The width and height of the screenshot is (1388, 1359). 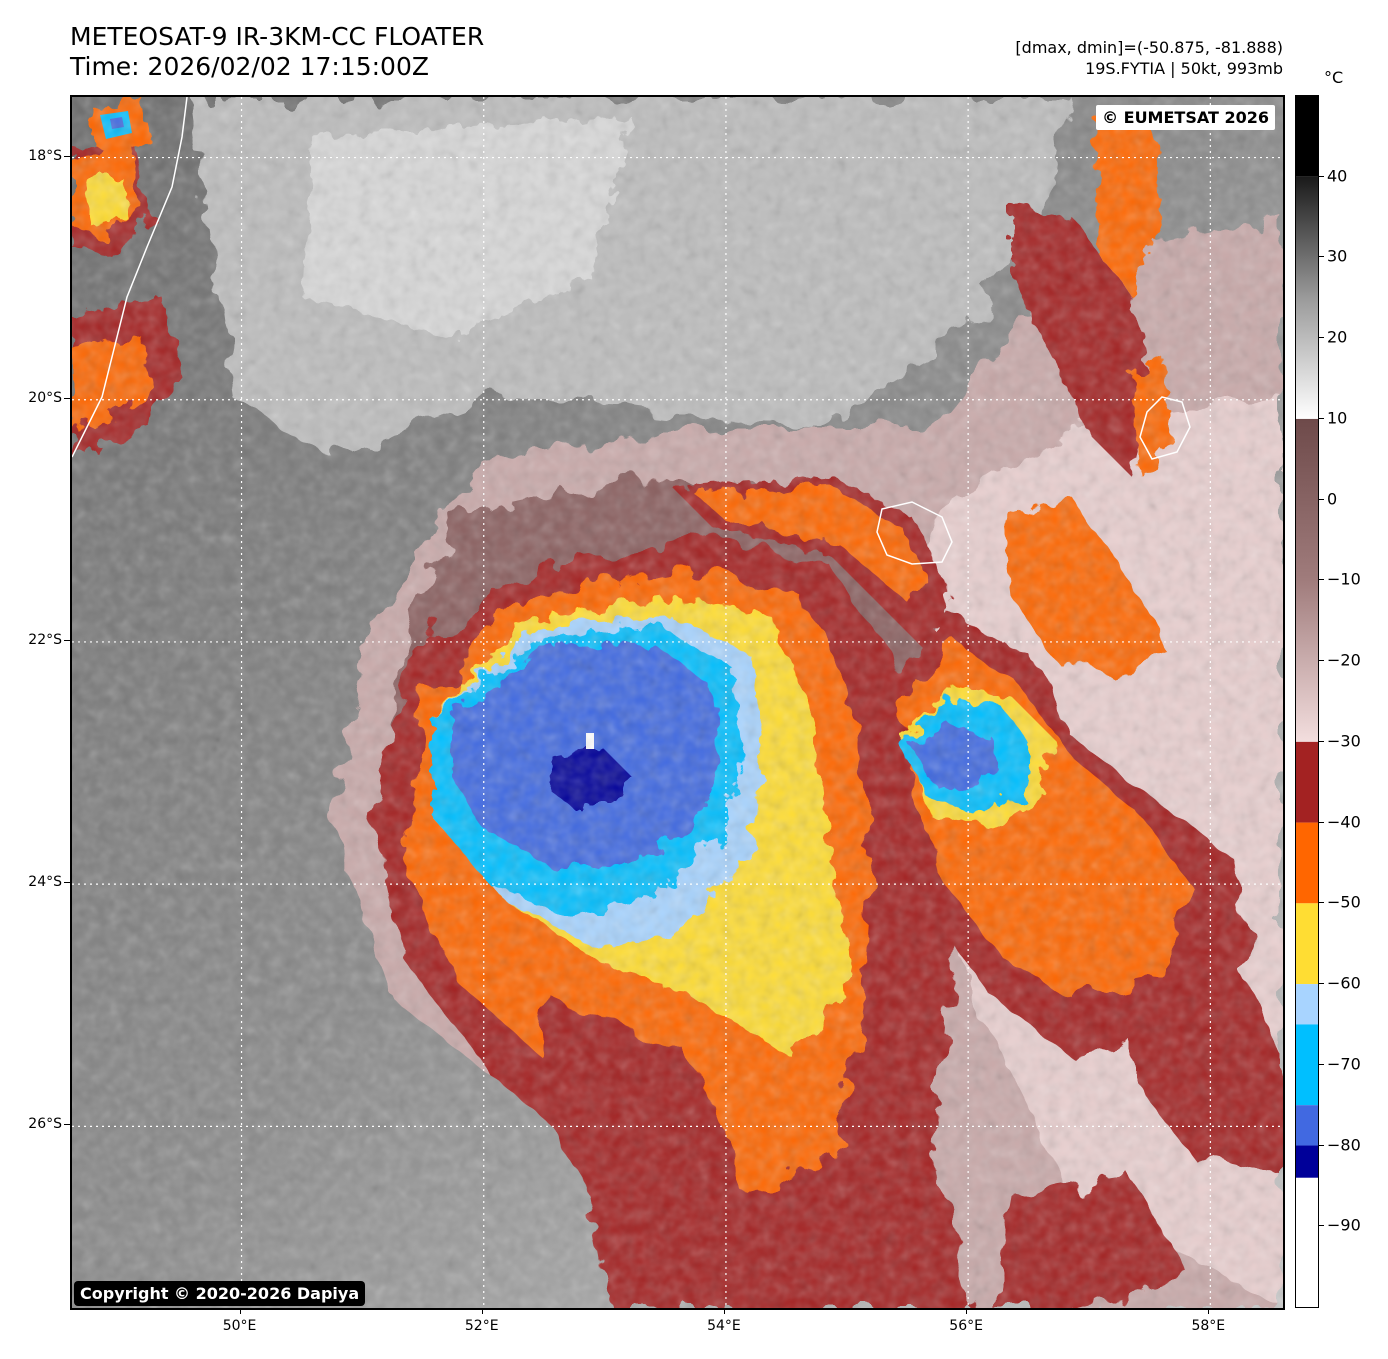 What do you see at coordinates (1185, 117) in the screenshot?
I see `eumetsat-watermark: © EUMETSAT 2026` at bounding box center [1185, 117].